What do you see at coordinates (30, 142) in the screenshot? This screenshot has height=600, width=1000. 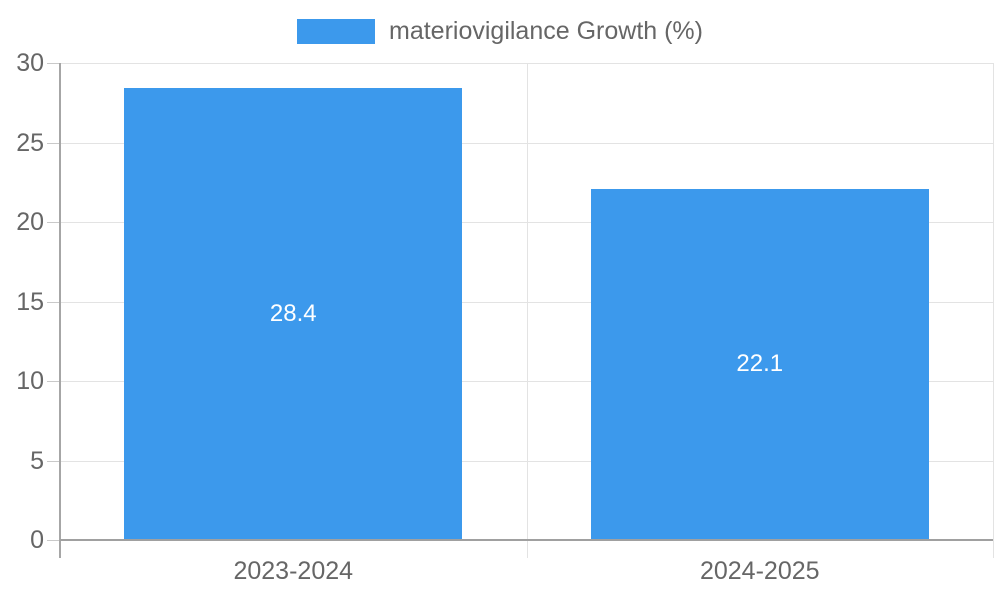 I see `y-axis-label-25: 25` at bounding box center [30, 142].